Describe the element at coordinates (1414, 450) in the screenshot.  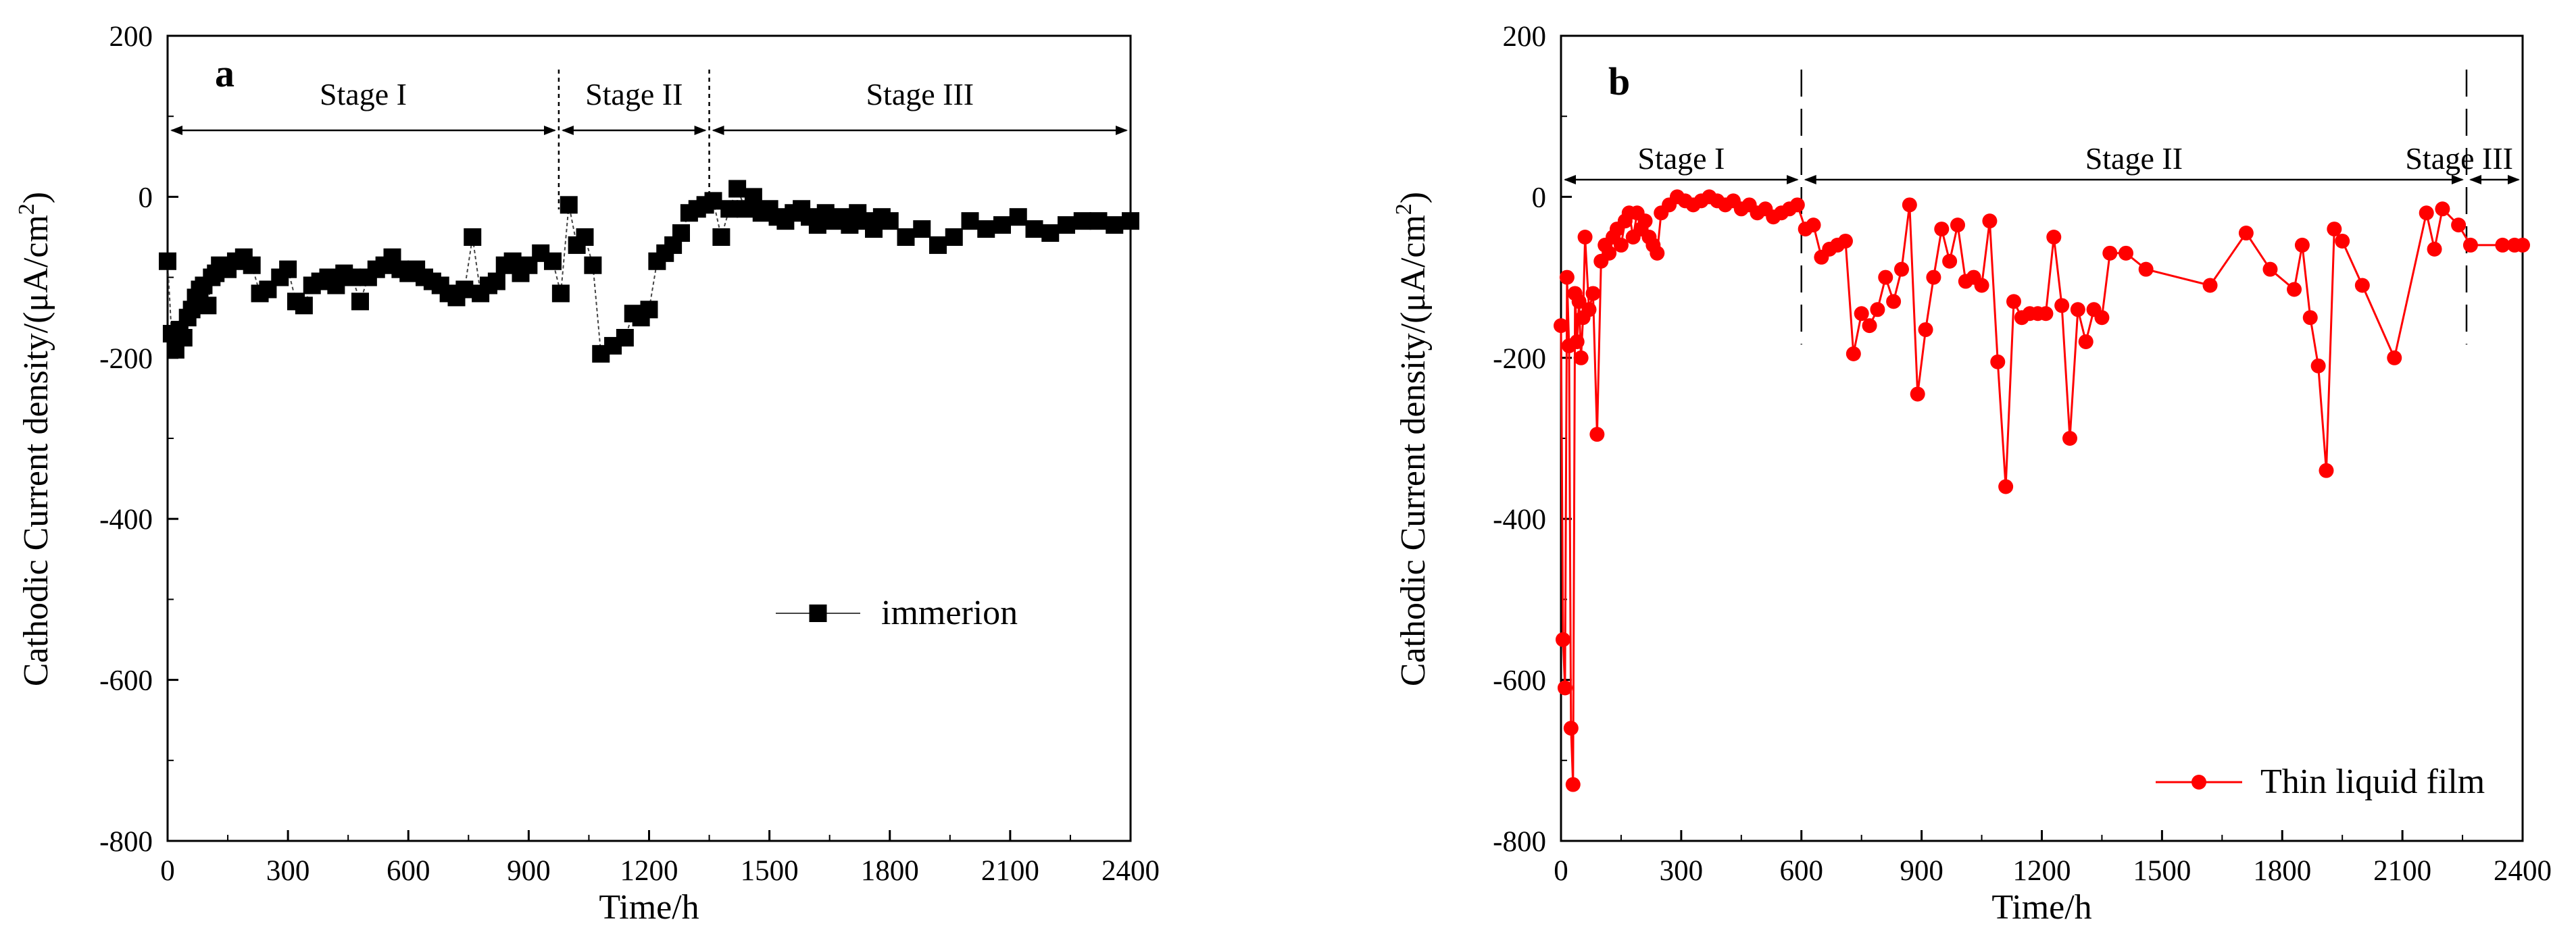
I see `y-axis-label-main-b: Cathodic Current density/(μA/cm` at that location.